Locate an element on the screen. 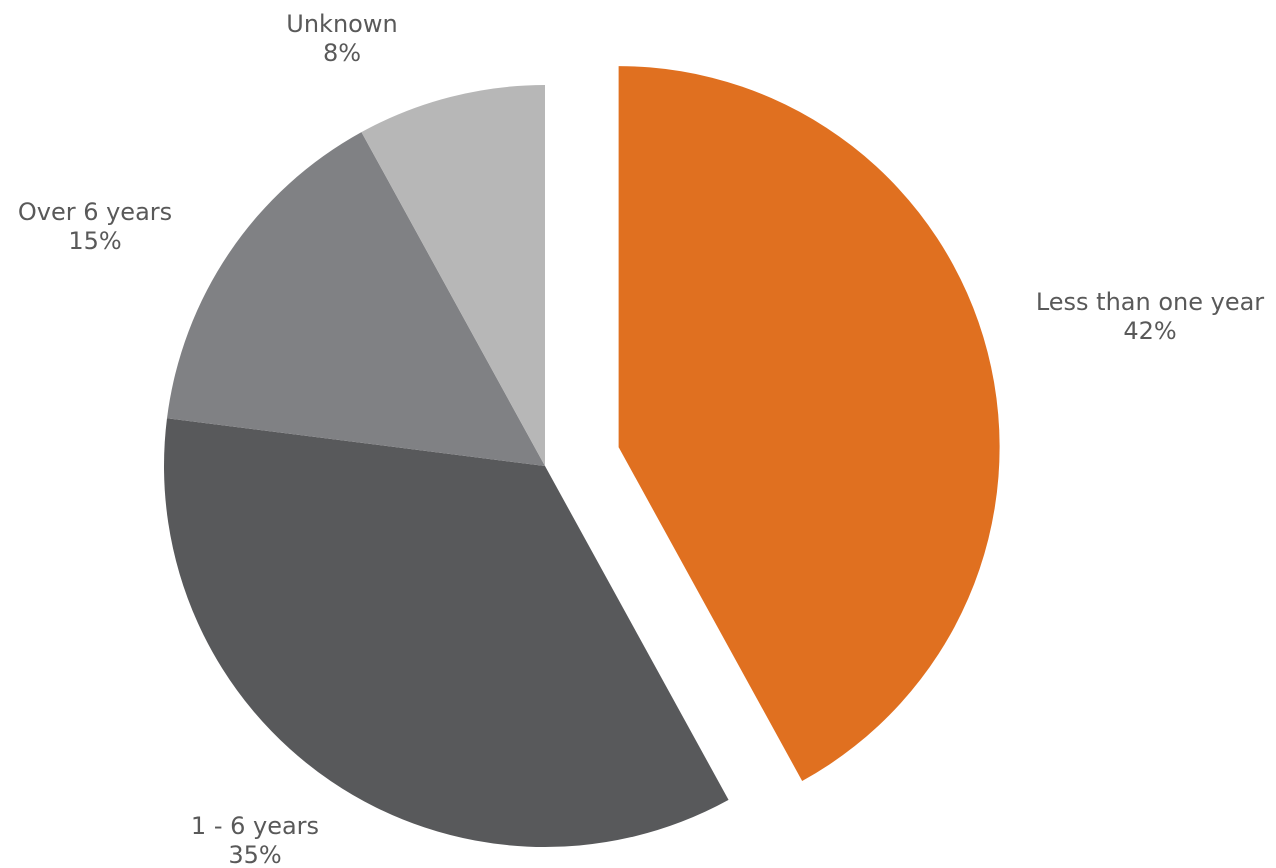 The image size is (1276, 868). slice-category-label: 1 - 6 years is located at coordinates (255, 826).